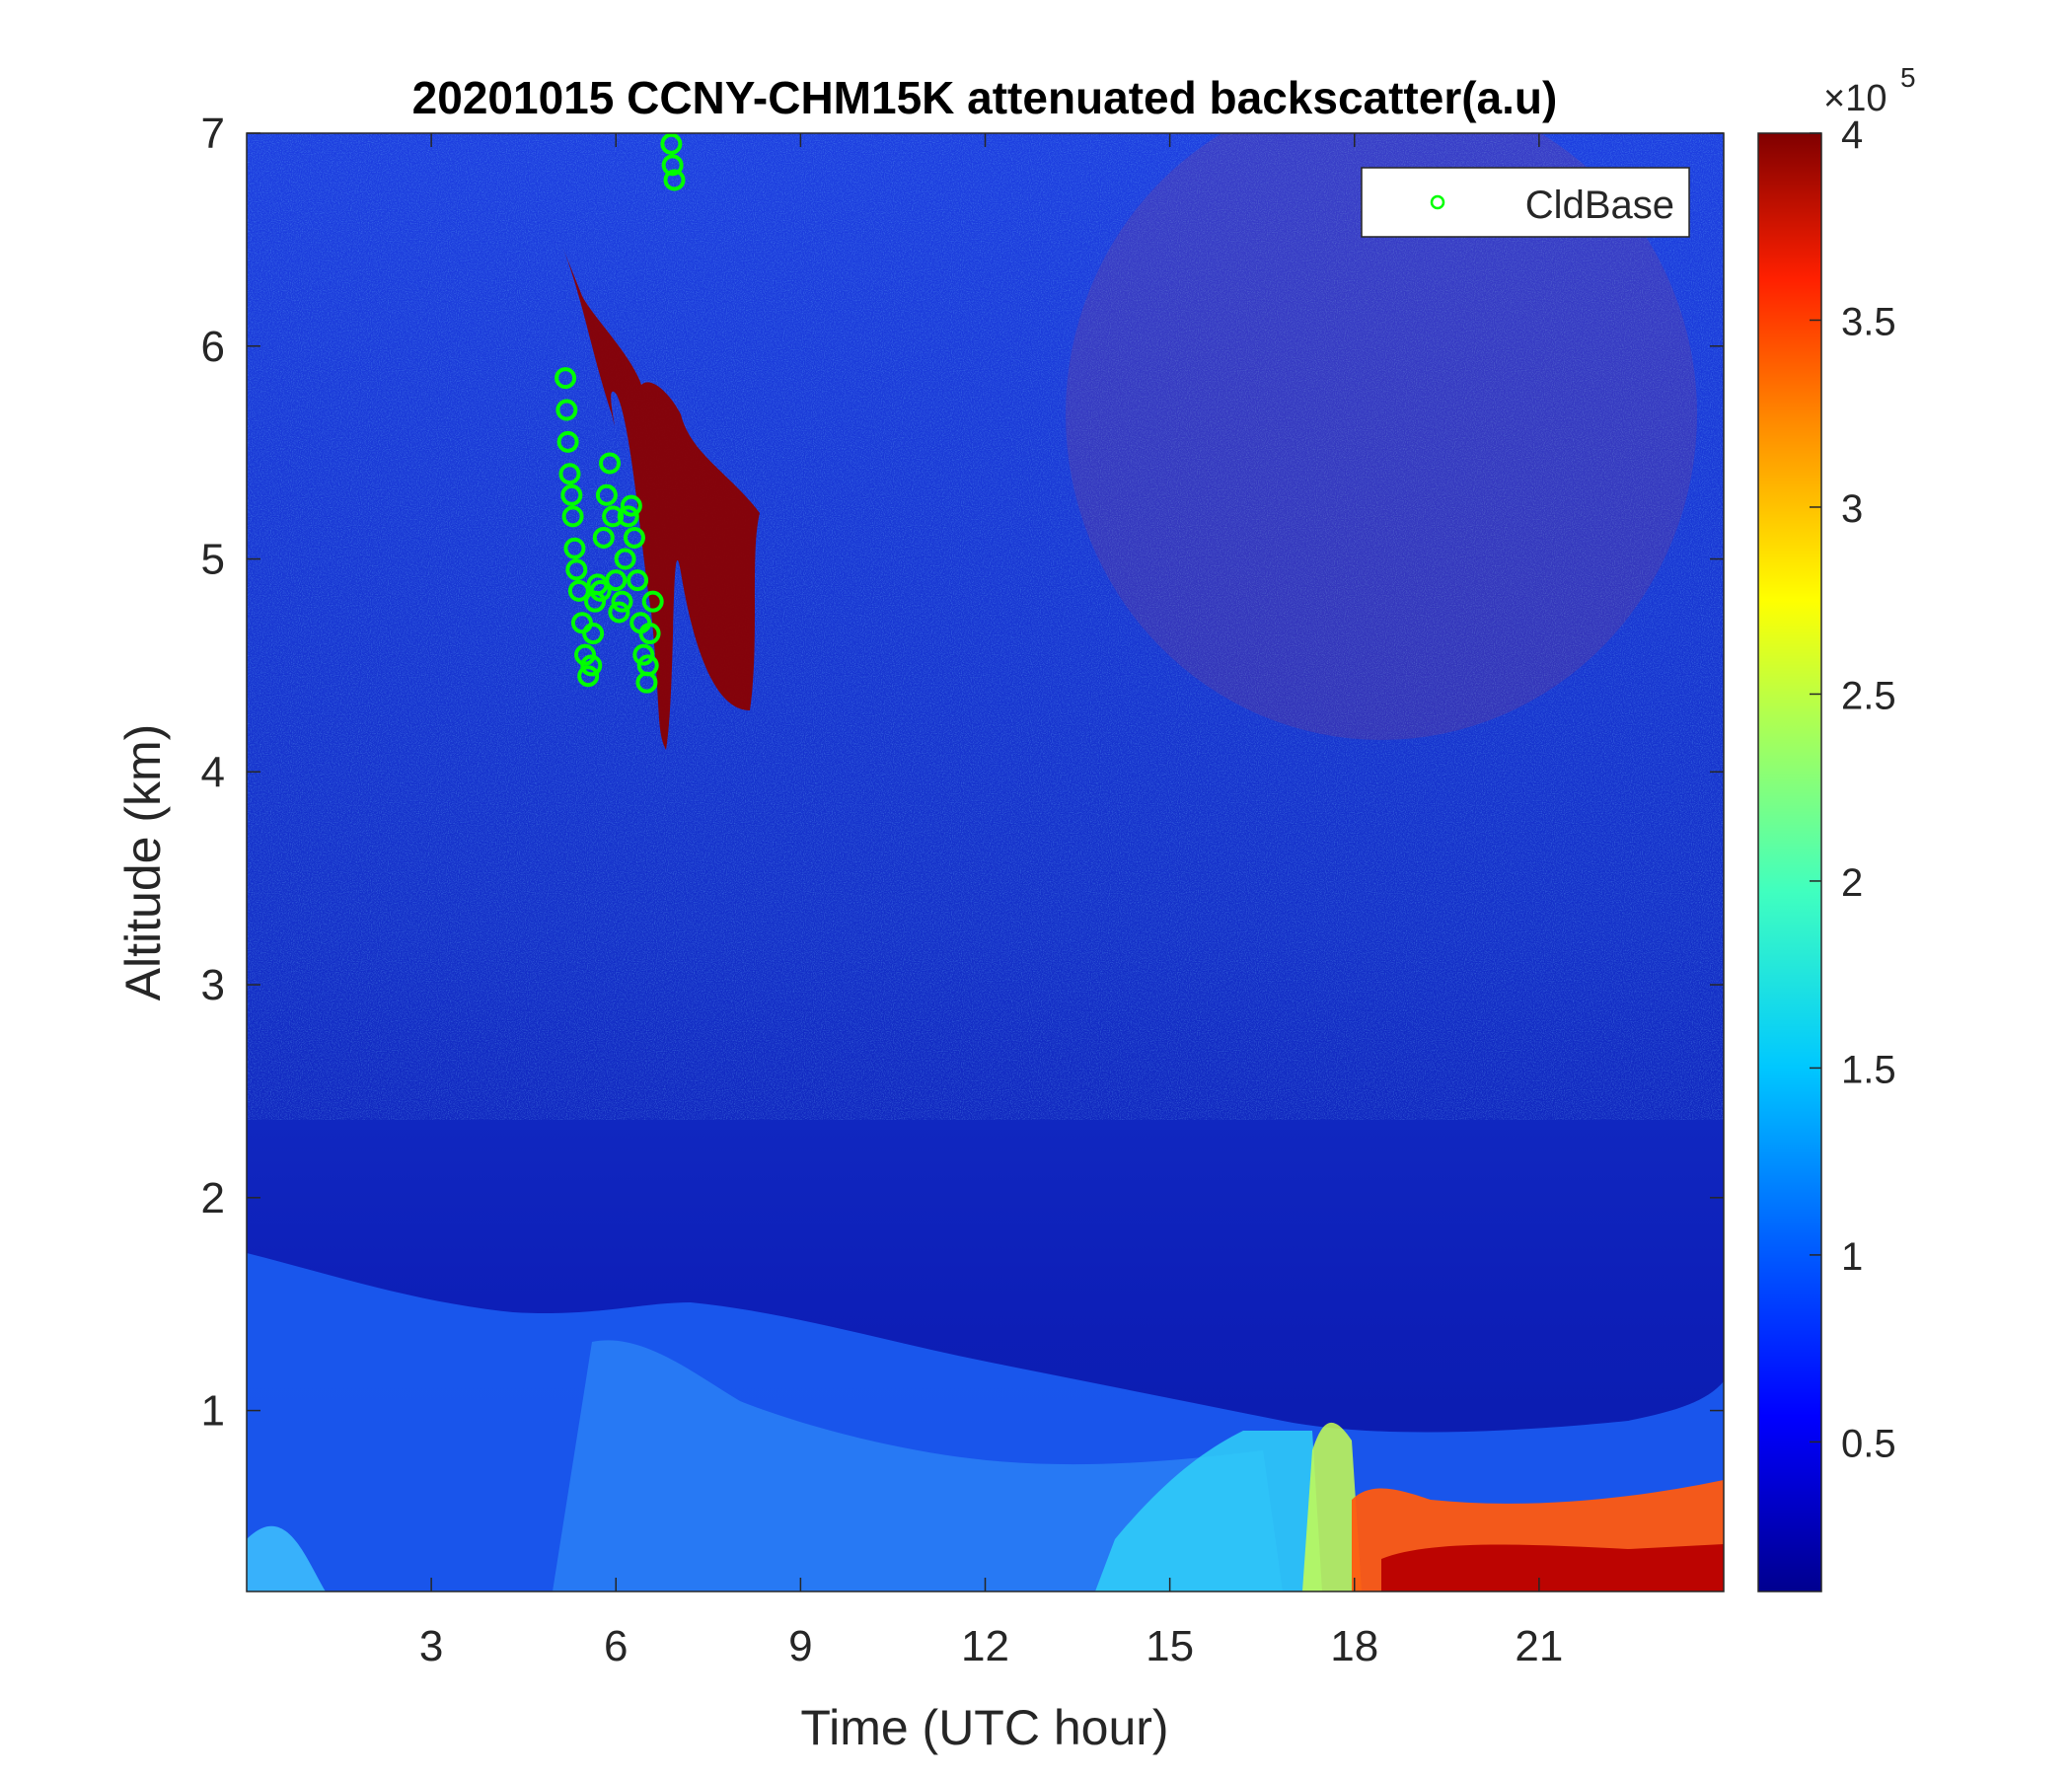  What do you see at coordinates (1332, 1506) in the screenshot?
I see `aerosol-yellow-patch` at bounding box center [1332, 1506].